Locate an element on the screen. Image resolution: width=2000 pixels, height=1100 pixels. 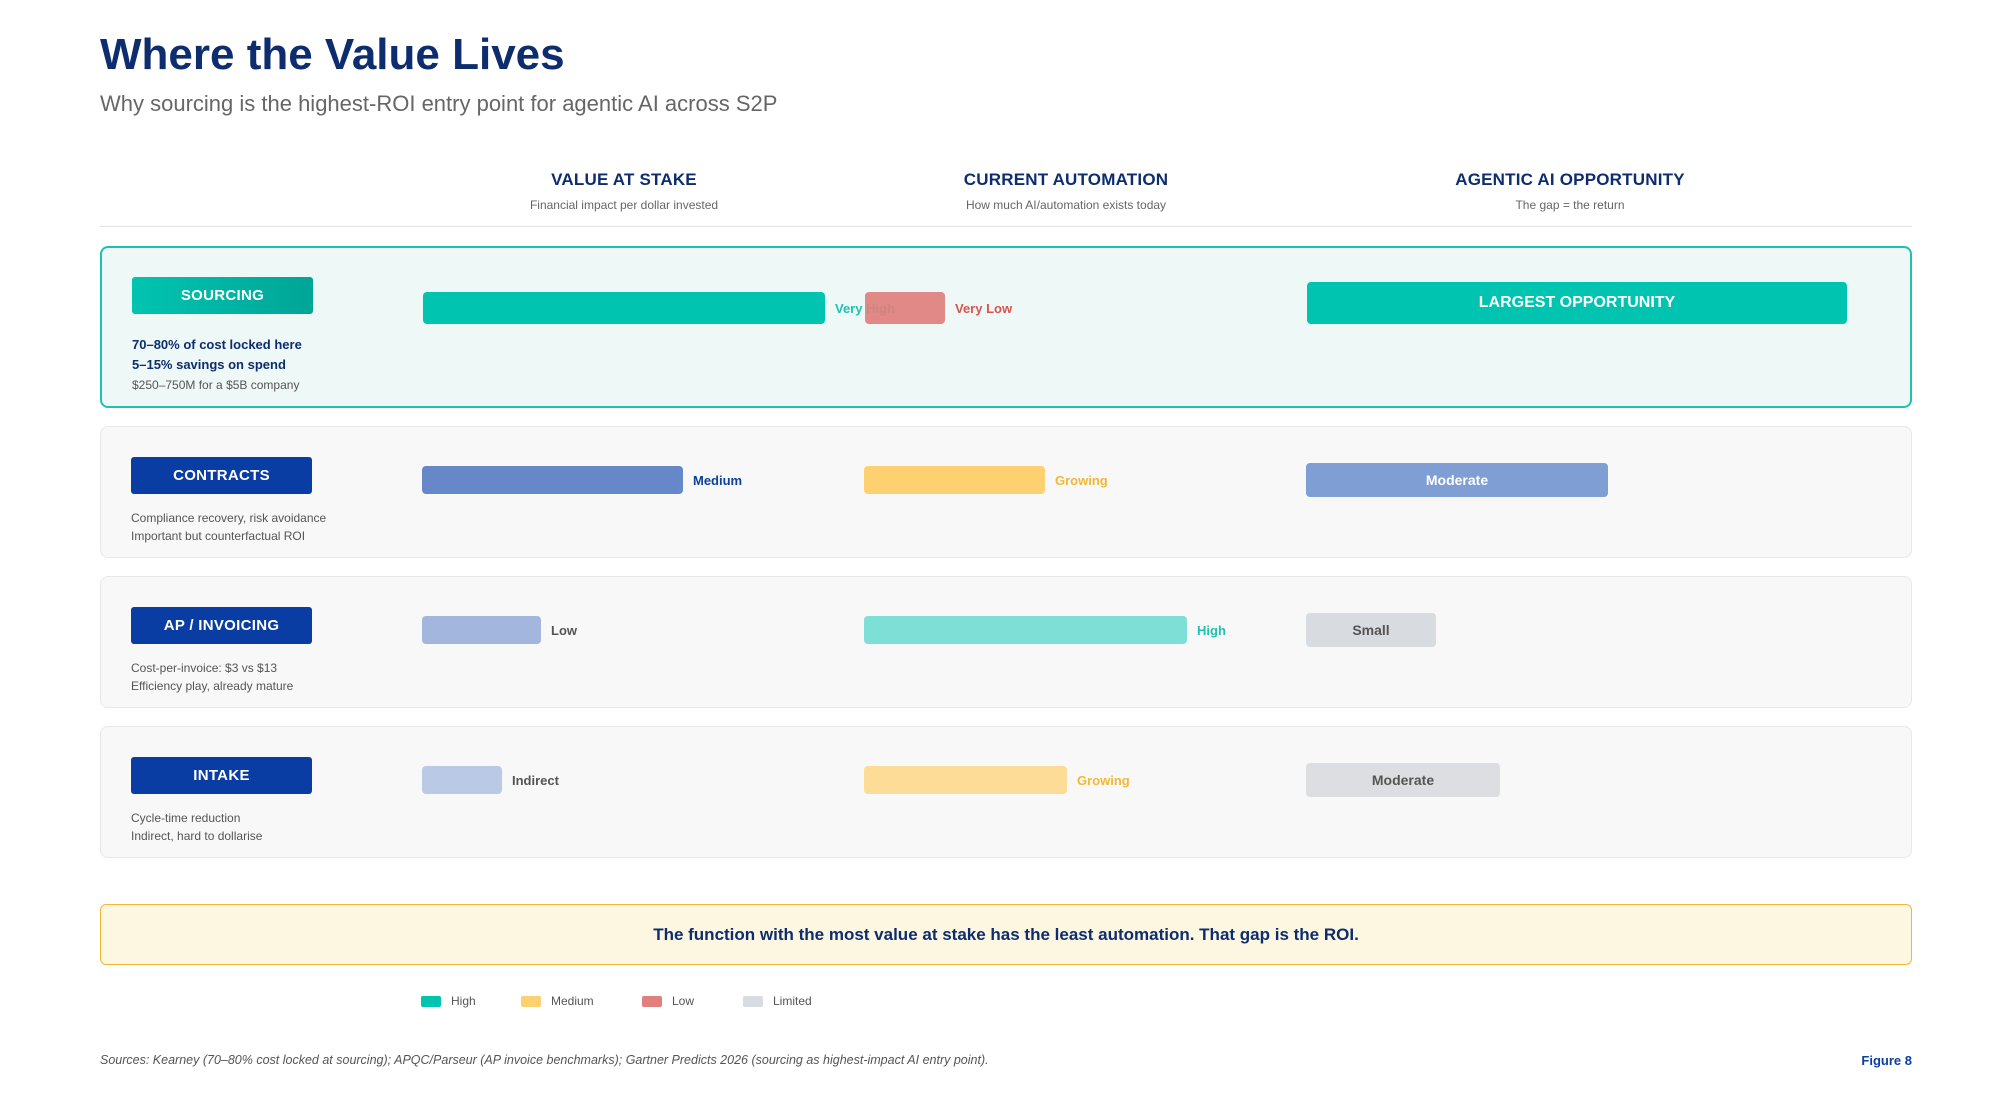
column-subheading: The gap = the return is located at coordinates (1570, 205).